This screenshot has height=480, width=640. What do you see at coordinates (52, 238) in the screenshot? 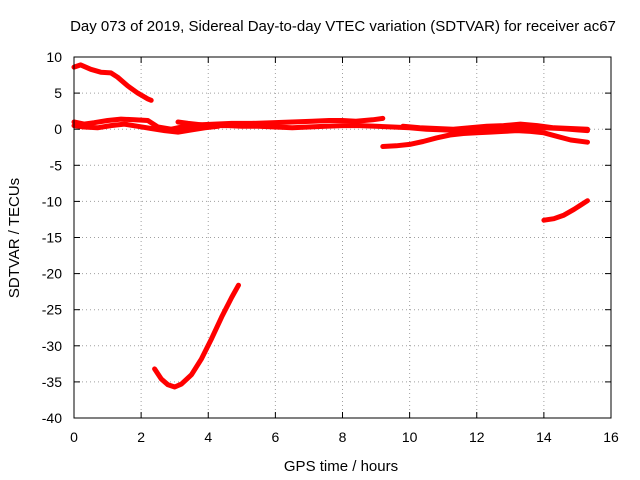
I see `y-tick-label: -15` at bounding box center [52, 238].